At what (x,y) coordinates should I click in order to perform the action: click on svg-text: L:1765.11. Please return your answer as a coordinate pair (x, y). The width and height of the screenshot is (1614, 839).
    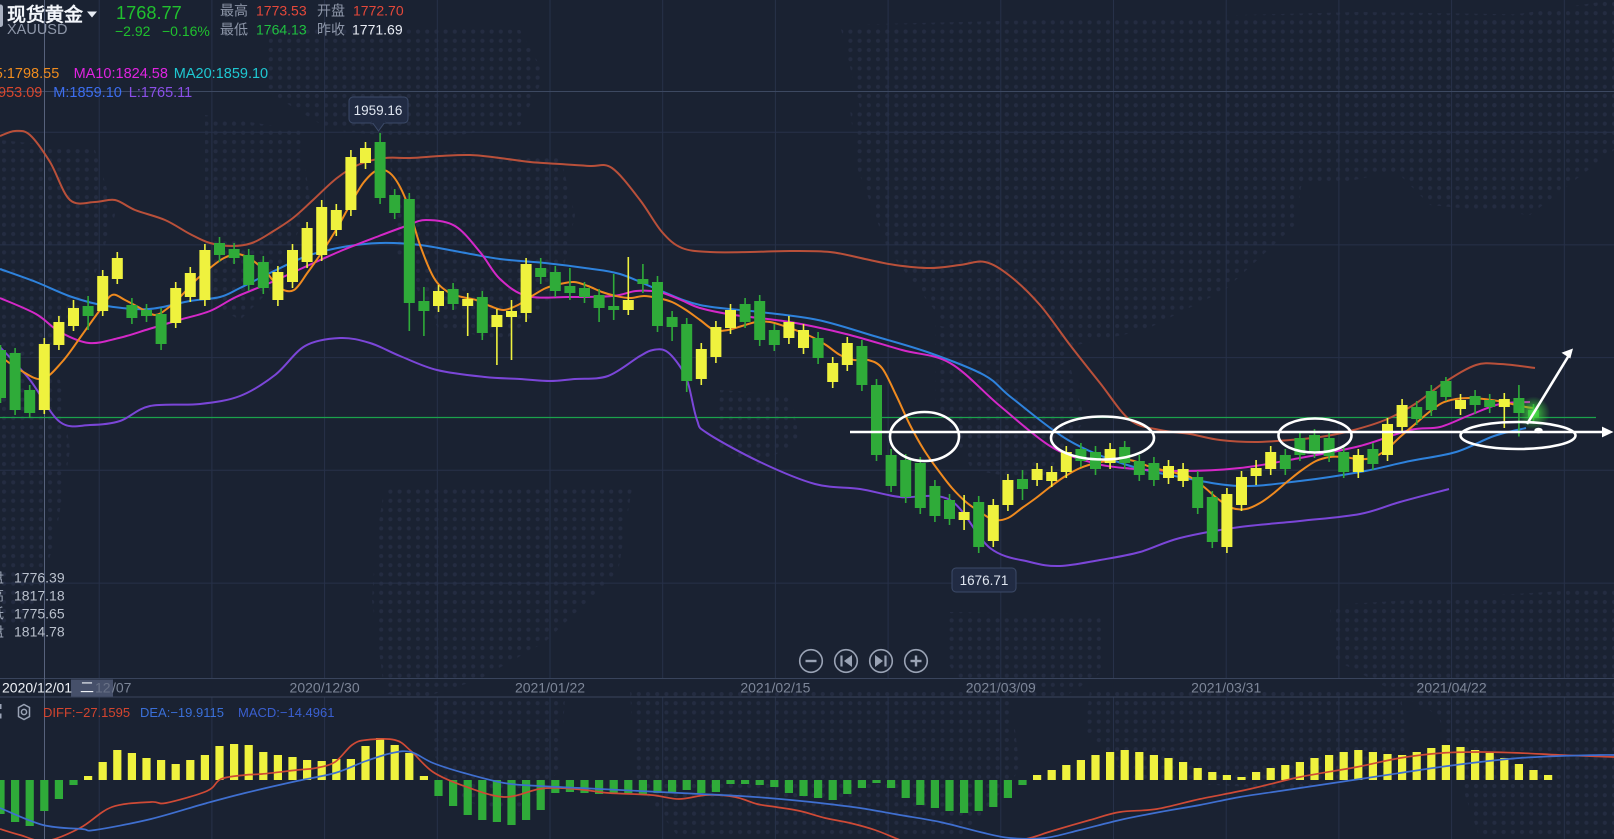
    Looking at the image, I should click on (160, 93).